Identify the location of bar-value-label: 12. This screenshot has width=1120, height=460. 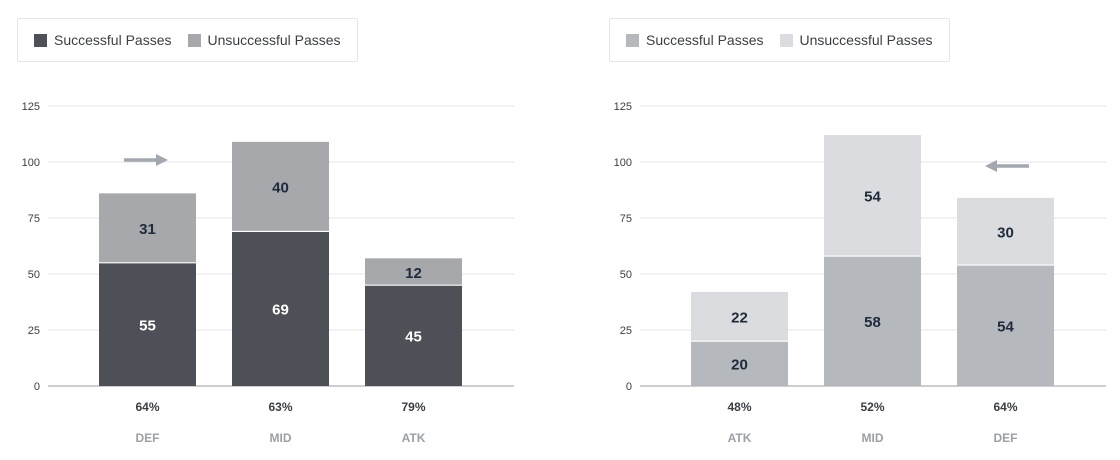
(413, 273).